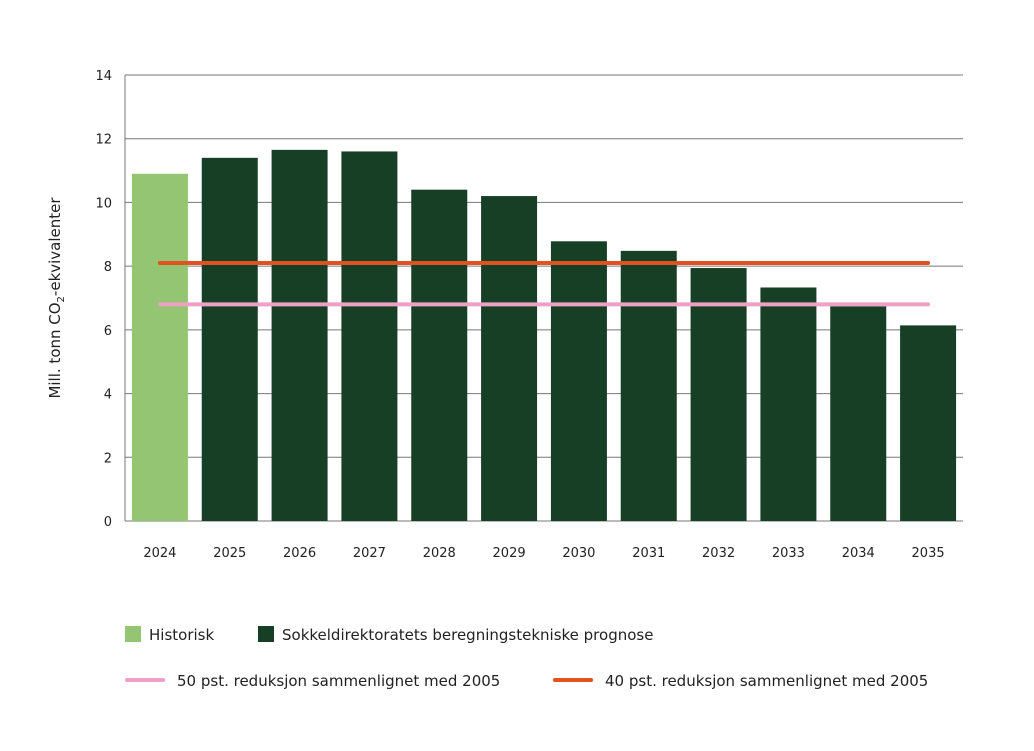 The height and width of the screenshot is (751, 1034). Describe the element at coordinates (578, 381) in the screenshot. I see `bar-2030` at that location.